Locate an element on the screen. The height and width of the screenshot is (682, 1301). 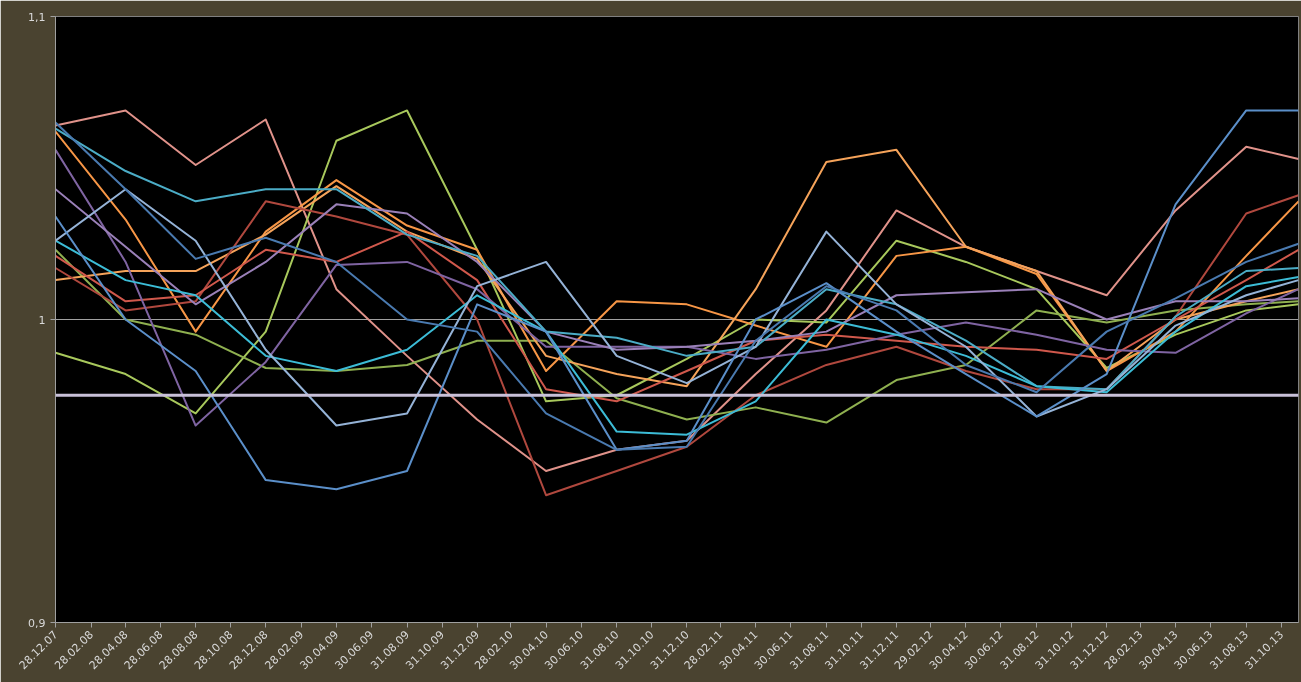
y-tick-label: 0,9 is located at coordinates (37, 623).